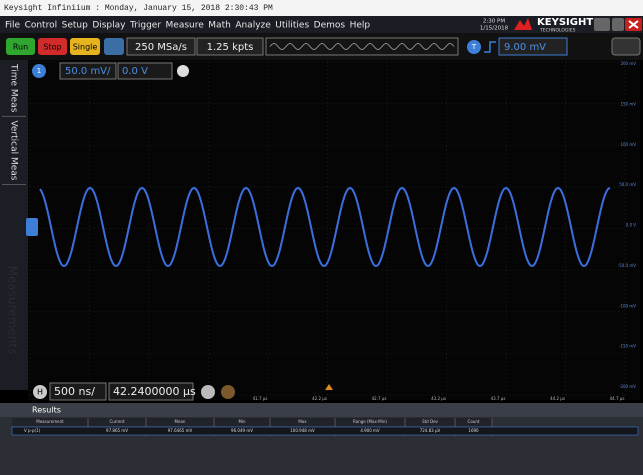  Describe the element at coordinates (228, 392) in the screenshot. I see `navigate-button` at that location.